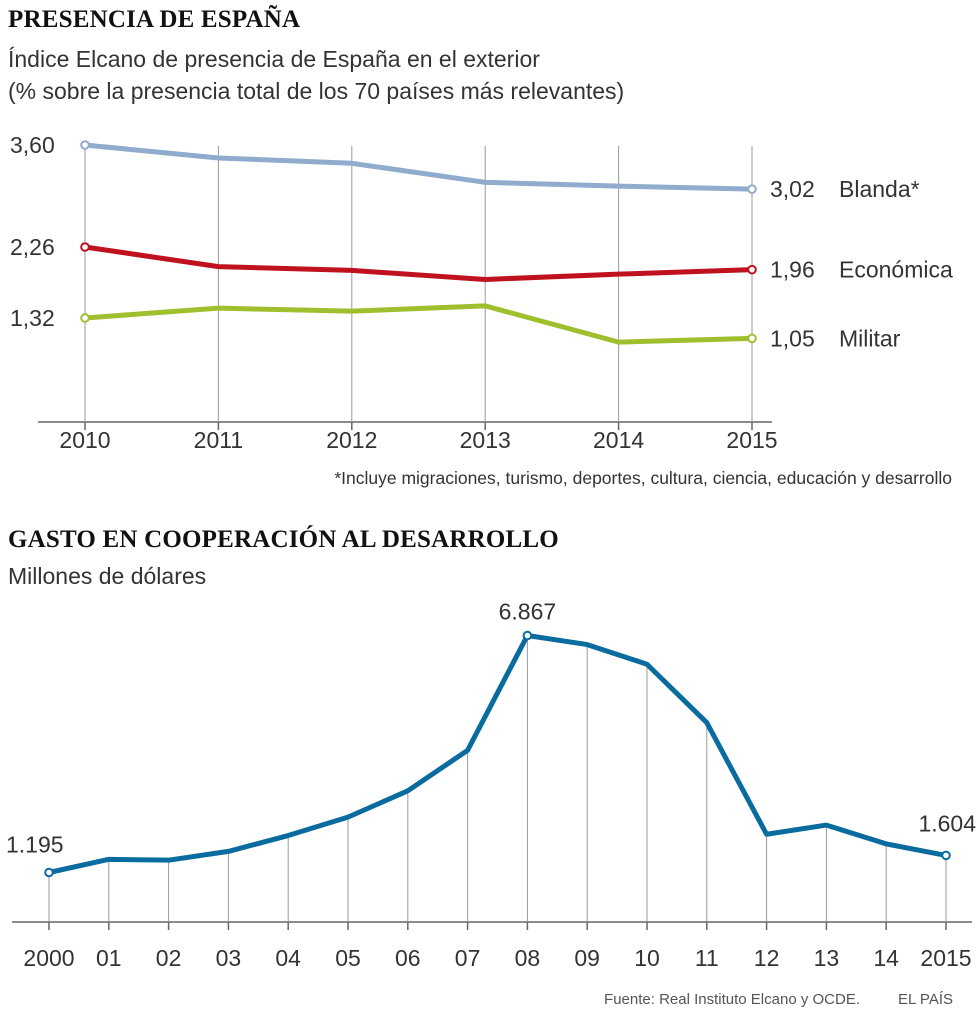  What do you see at coordinates (418, 263) in the screenshot?
I see `series-line-economica` at bounding box center [418, 263].